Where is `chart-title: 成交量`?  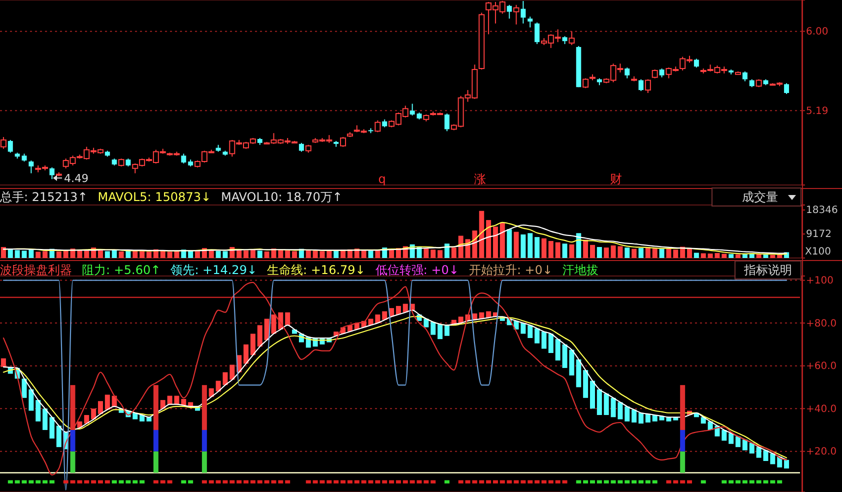
chart-title: 成交量 is located at coordinates (760, 197).